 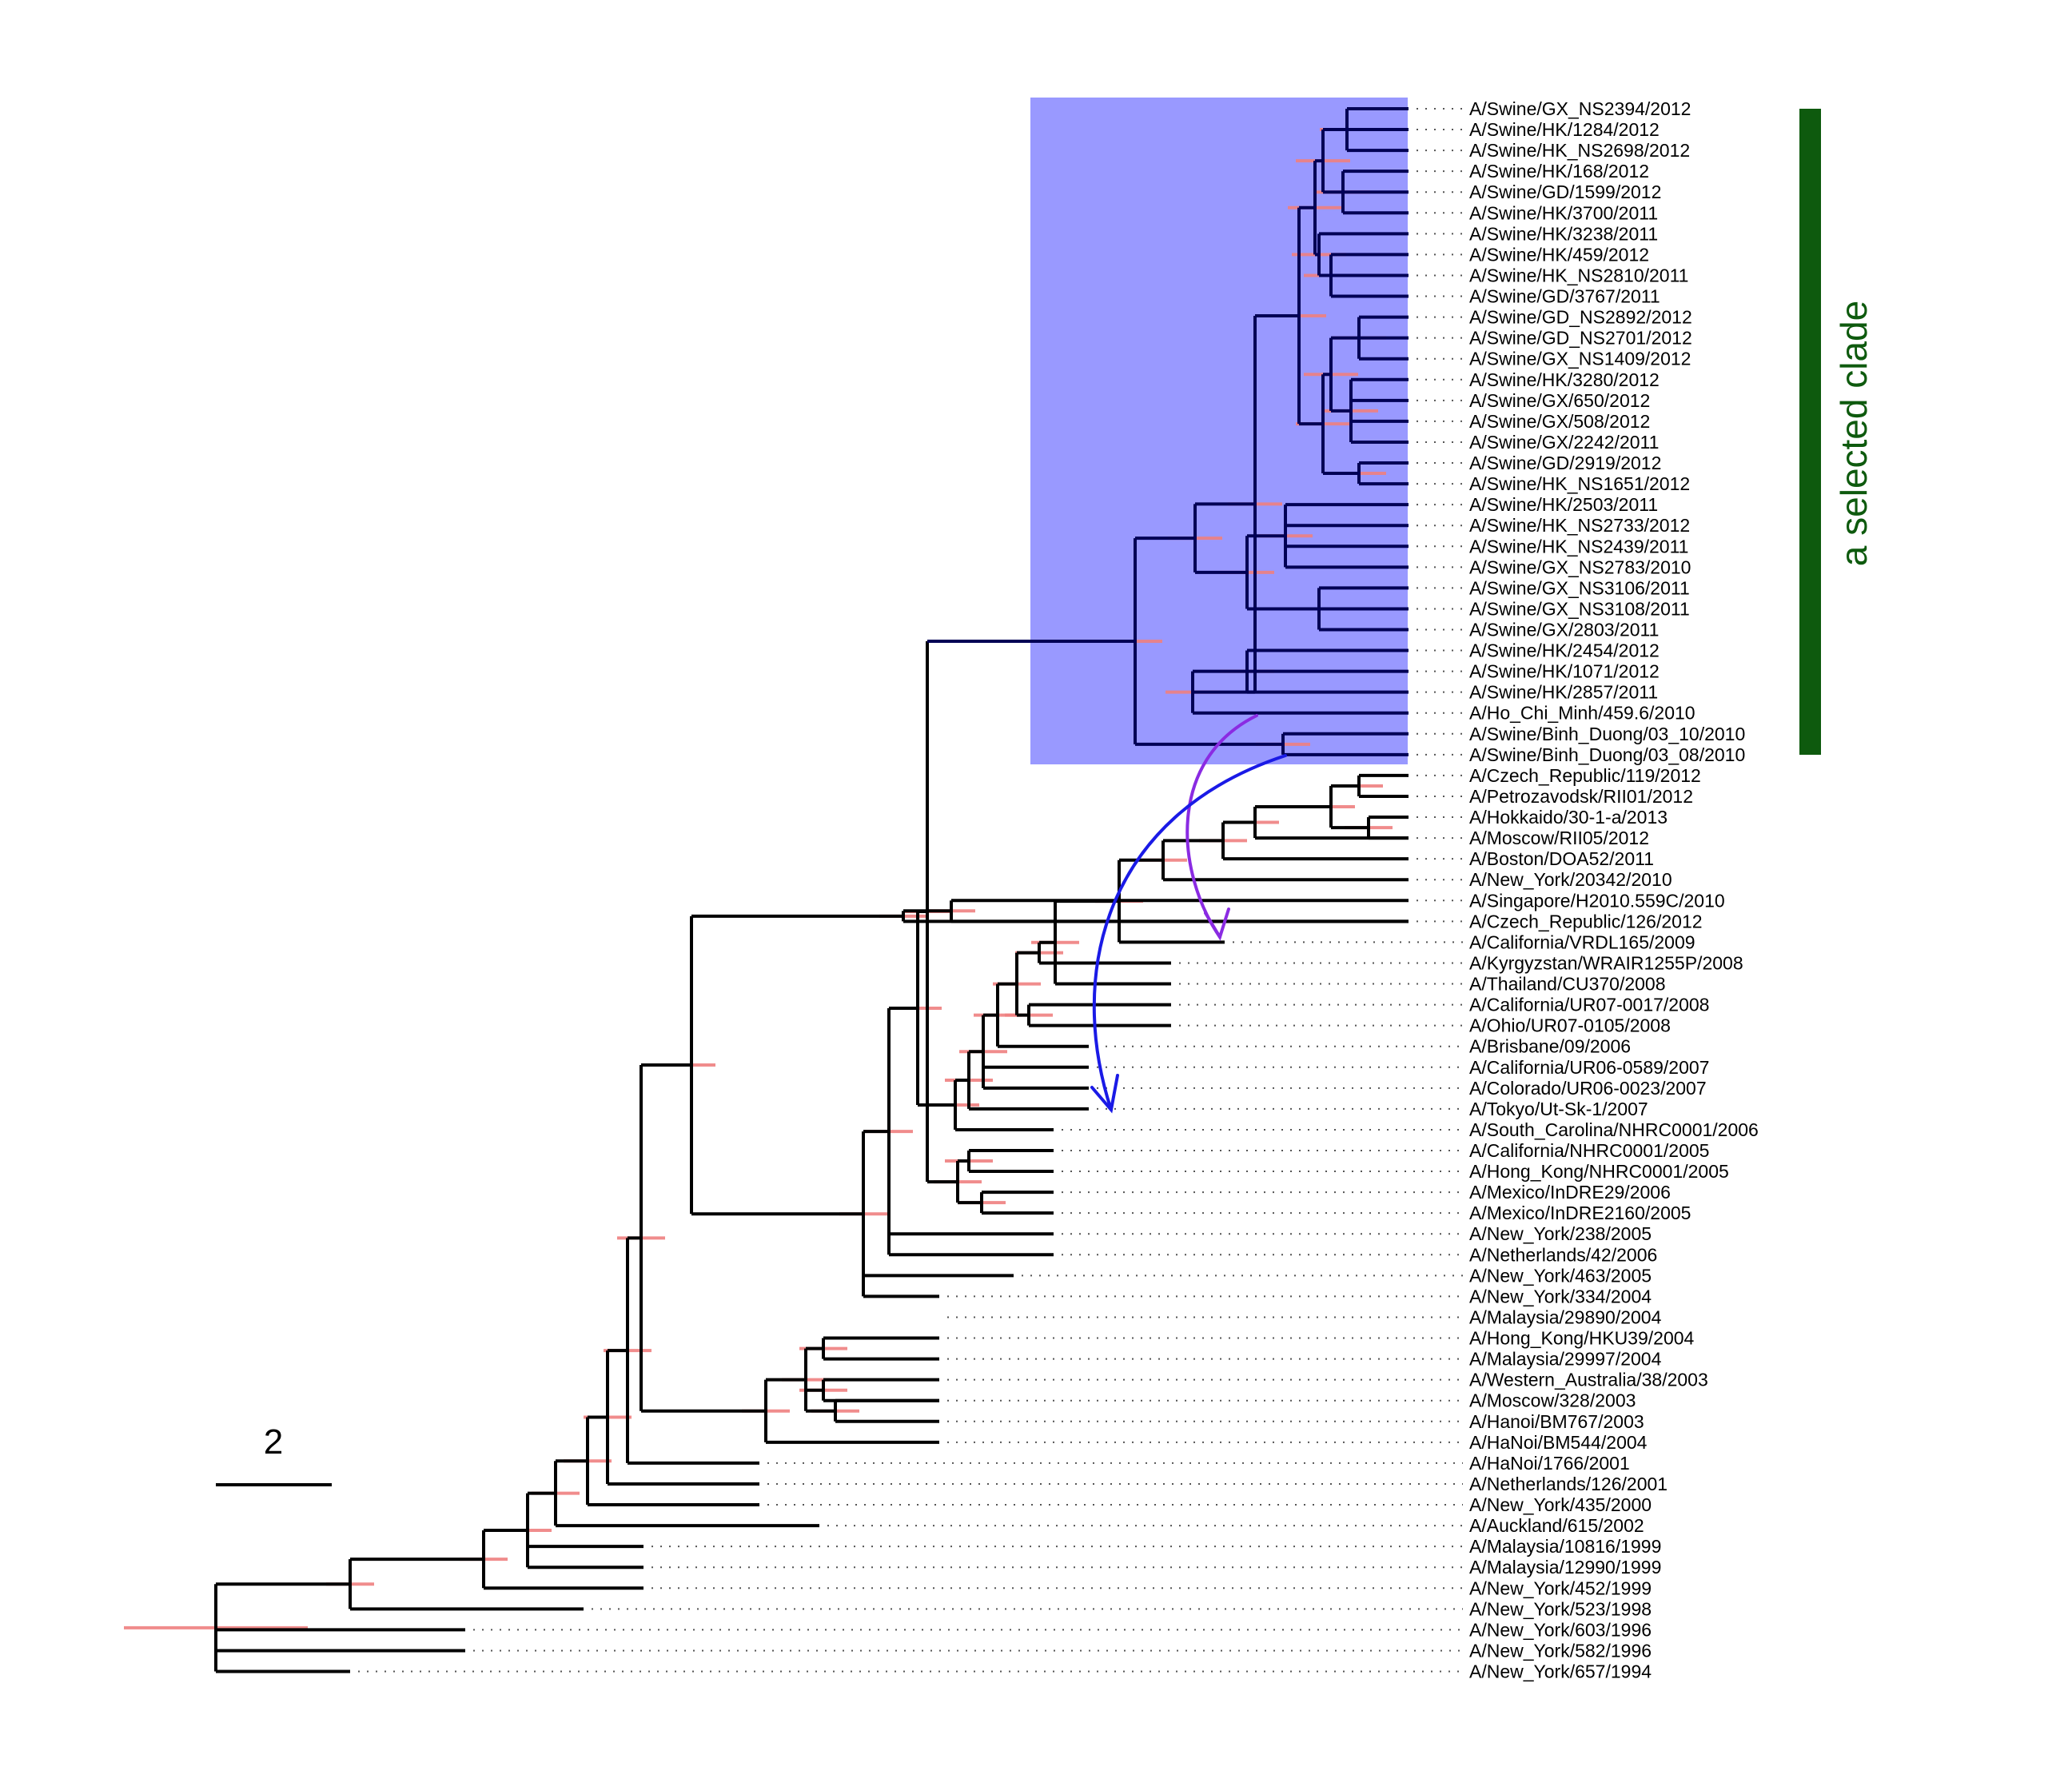 I want to click on taxon-label: A/Swine/HK_NS2698/2012, so click(x=1579, y=150).